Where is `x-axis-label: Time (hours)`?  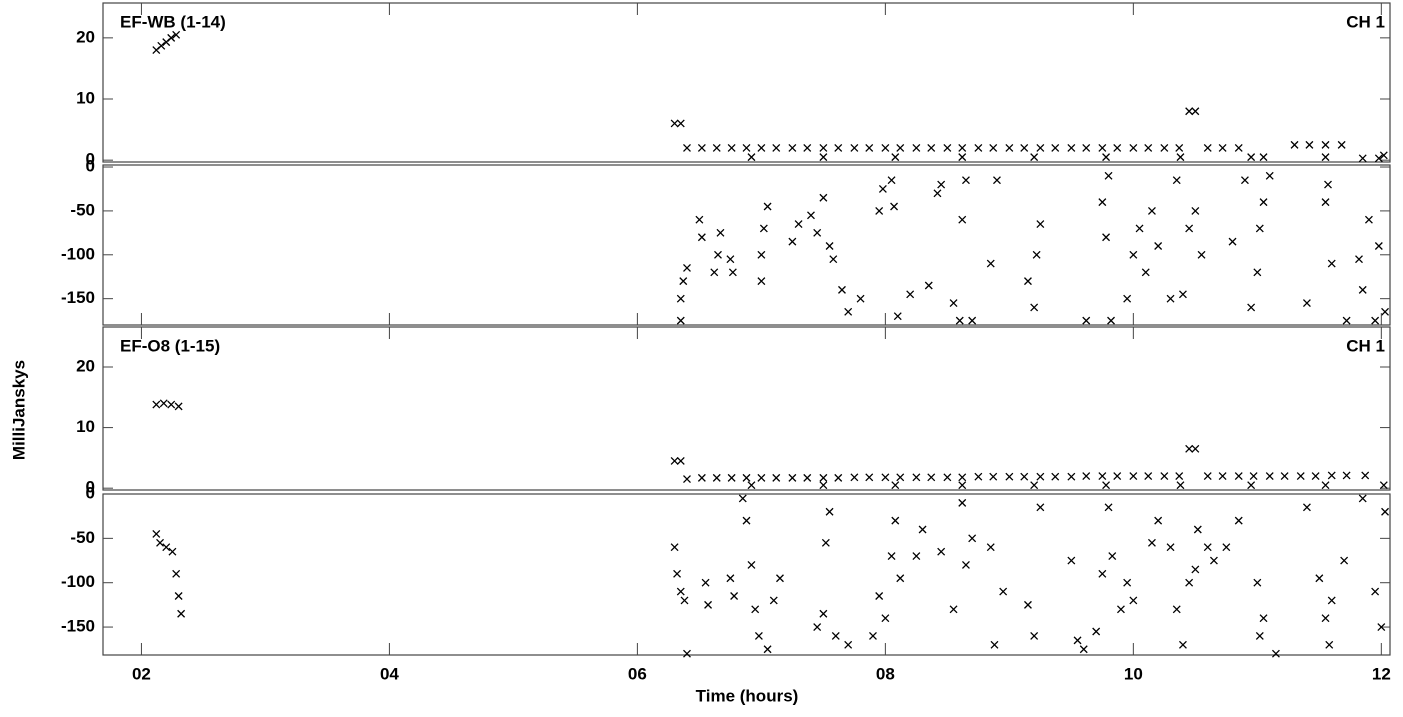
x-axis-label: Time (hours) is located at coordinates (747, 695).